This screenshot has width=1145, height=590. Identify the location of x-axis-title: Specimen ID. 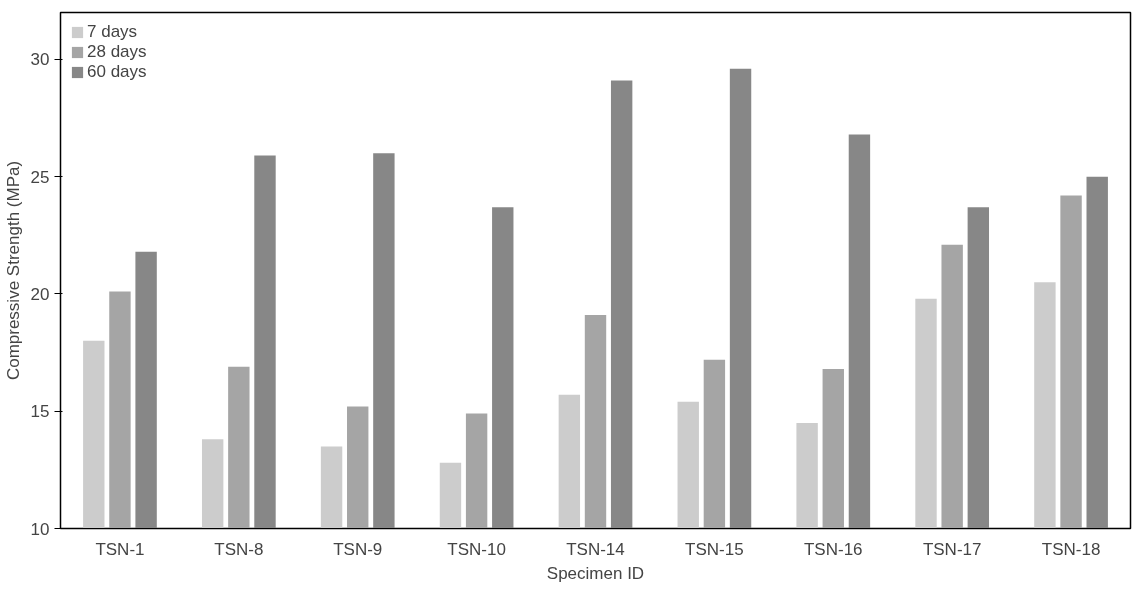
(595, 573).